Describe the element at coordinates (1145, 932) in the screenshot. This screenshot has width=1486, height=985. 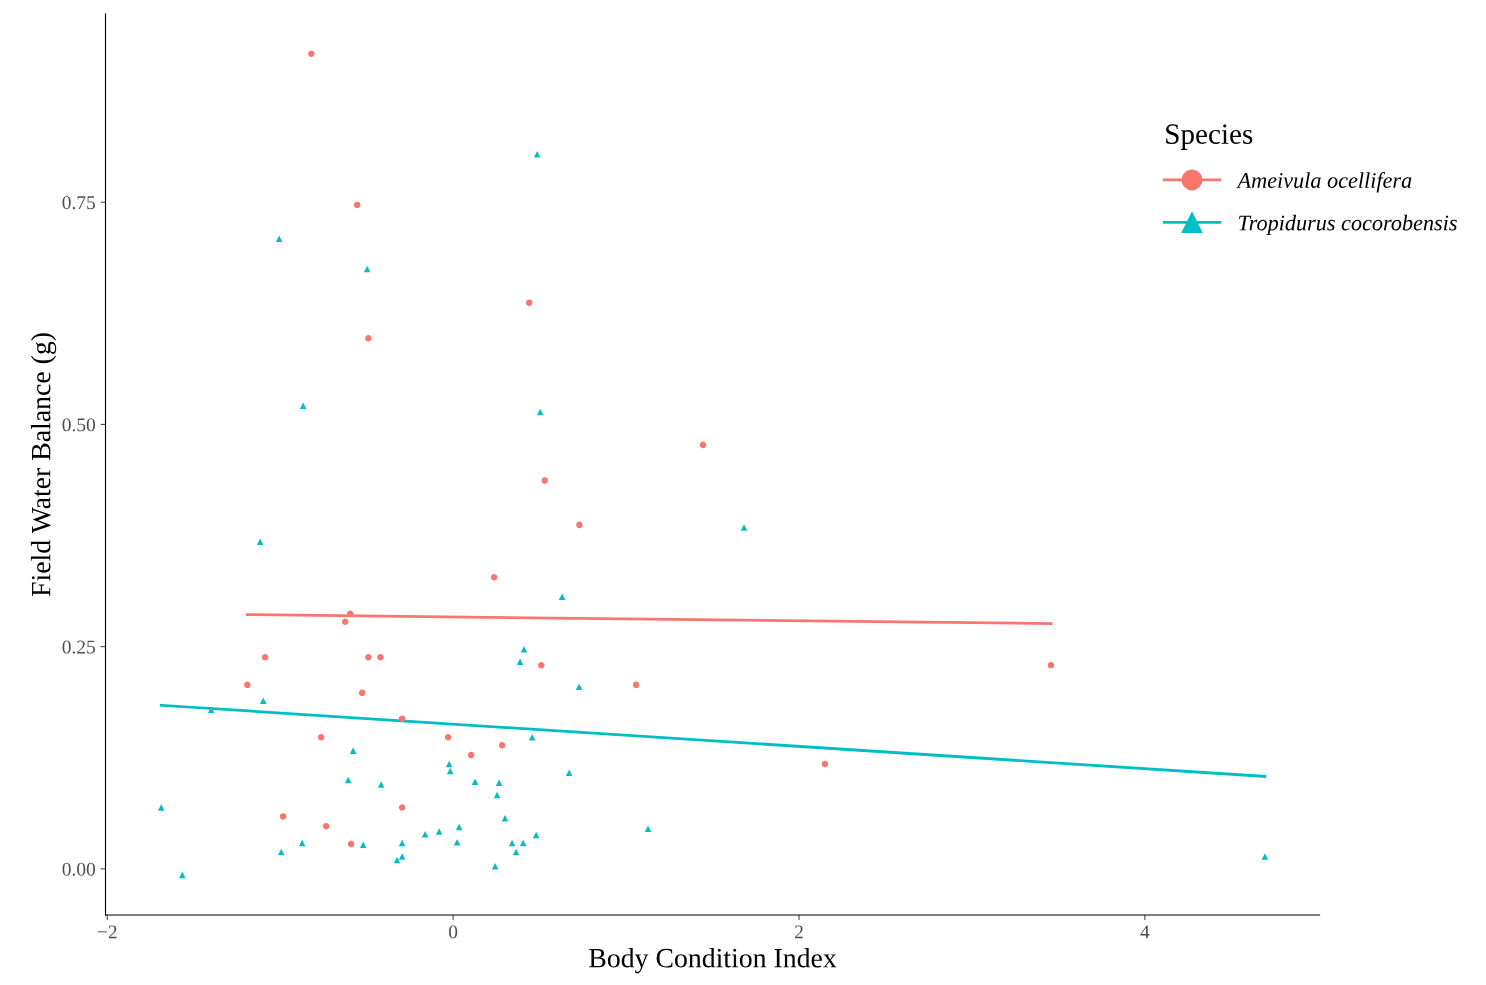
I see `x-tick-label: 4` at that location.